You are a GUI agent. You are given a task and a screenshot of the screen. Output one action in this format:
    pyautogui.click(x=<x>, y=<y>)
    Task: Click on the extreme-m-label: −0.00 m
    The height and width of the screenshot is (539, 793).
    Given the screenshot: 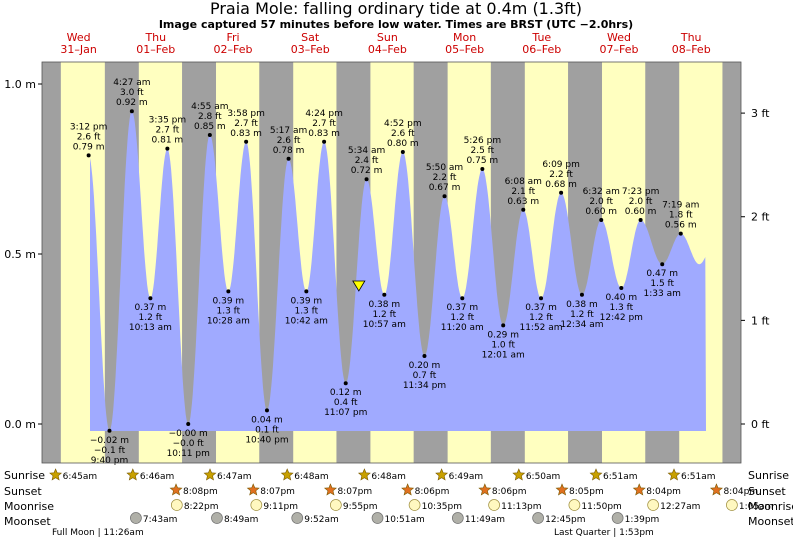 What is the action you would take?
    pyautogui.click(x=188, y=434)
    